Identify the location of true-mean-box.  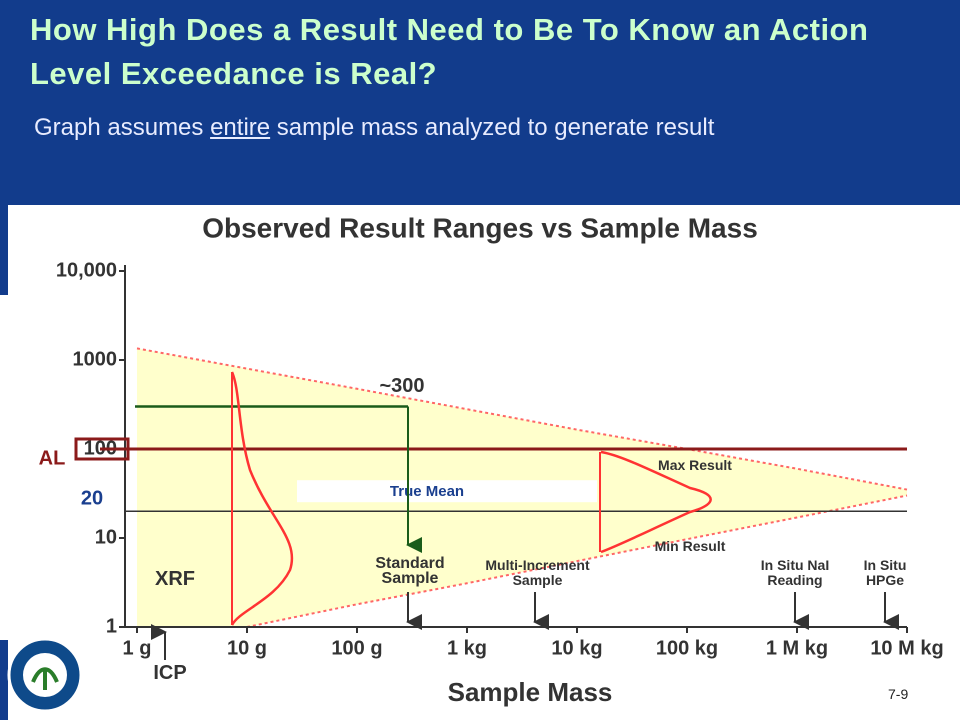
(447, 491).